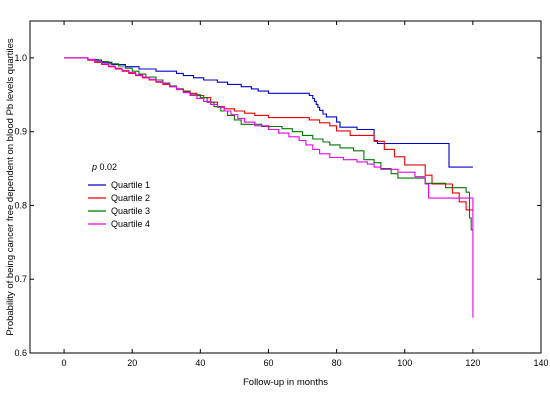  Describe the element at coordinates (20, 58) in the screenshot. I see `y-tick-label: 1.0` at that location.